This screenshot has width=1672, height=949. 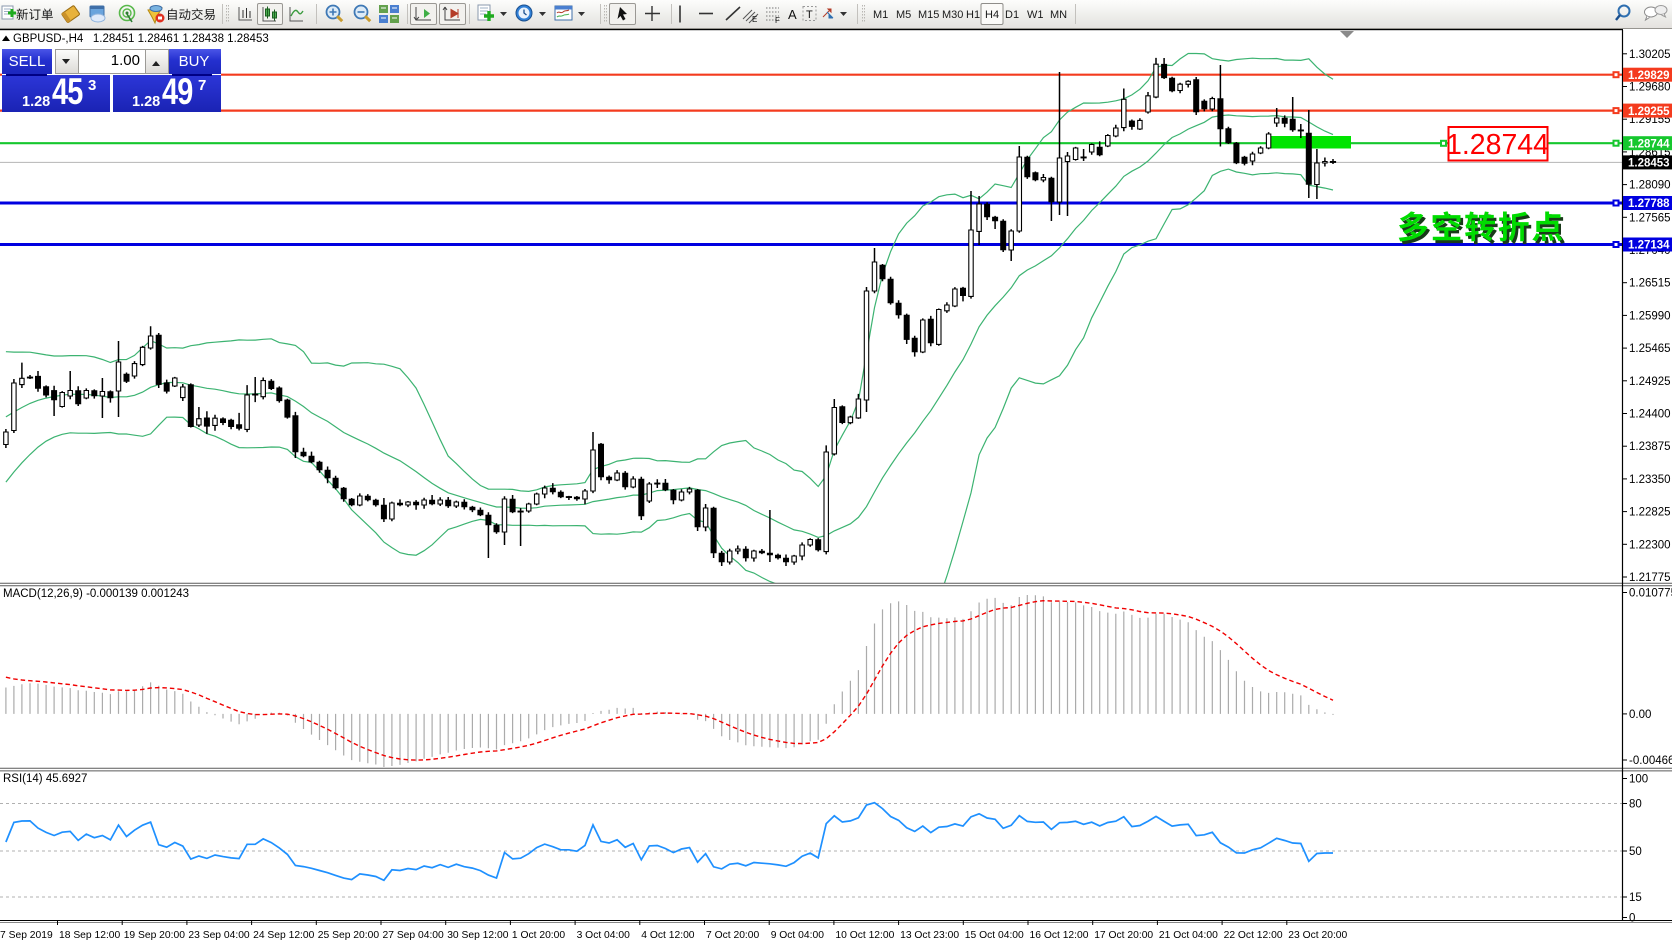 I want to click on svg-text: 0.010775, so click(x=1650, y=594).